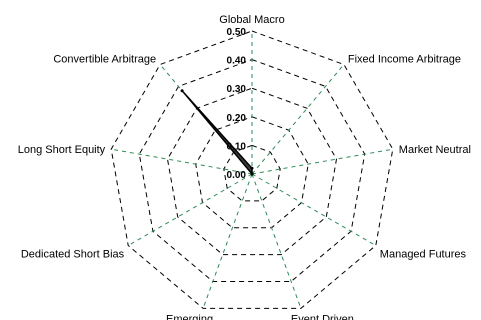  I want to click on category-label-7: Long Short Equity, so click(62, 150).